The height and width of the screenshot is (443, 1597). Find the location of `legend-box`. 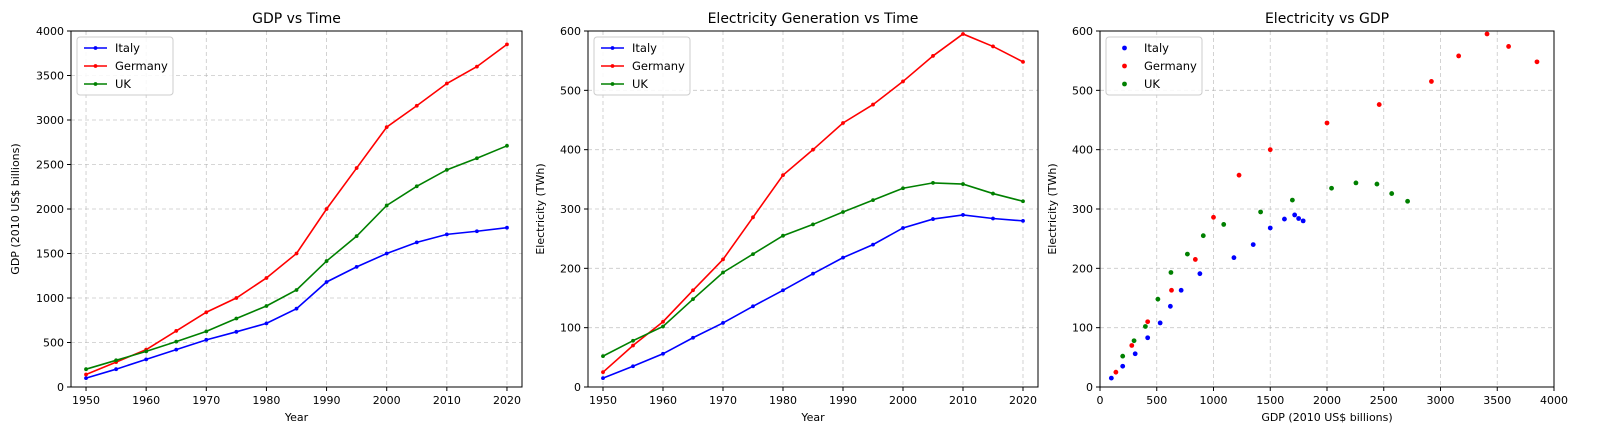

legend-box is located at coordinates (125, 66).